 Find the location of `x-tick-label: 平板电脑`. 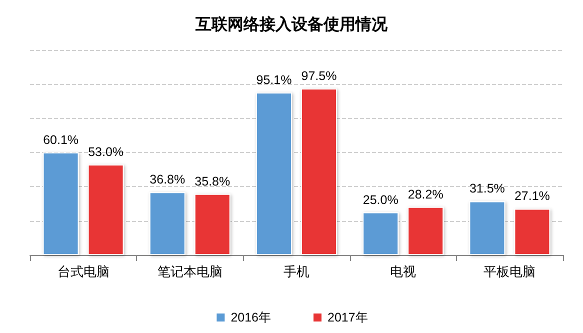

x-tick-label: 平板电脑 is located at coordinates (510, 271).